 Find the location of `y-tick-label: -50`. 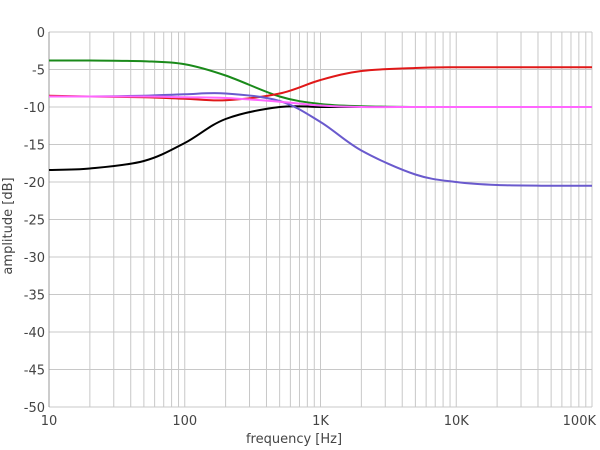

y-tick-label: -50 is located at coordinates (34, 408).